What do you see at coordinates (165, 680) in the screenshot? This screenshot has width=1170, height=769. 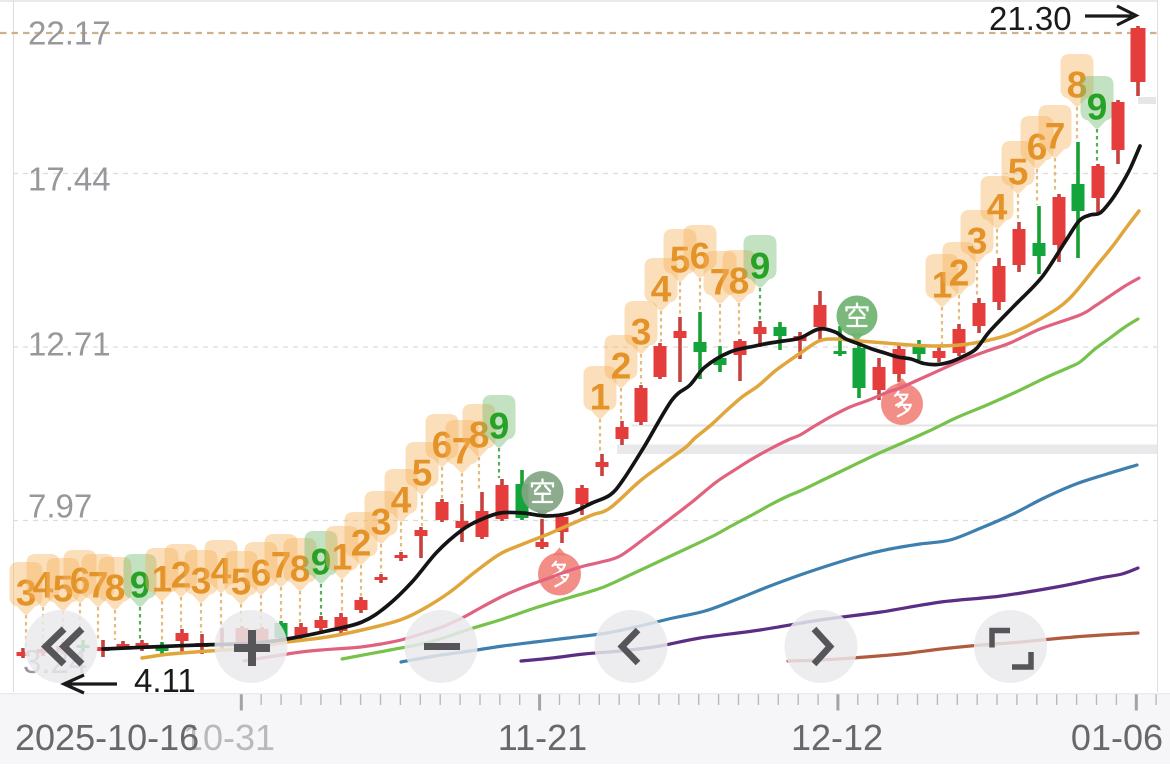 I see `svg-text: 4.11` at bounding box center [165, 680].